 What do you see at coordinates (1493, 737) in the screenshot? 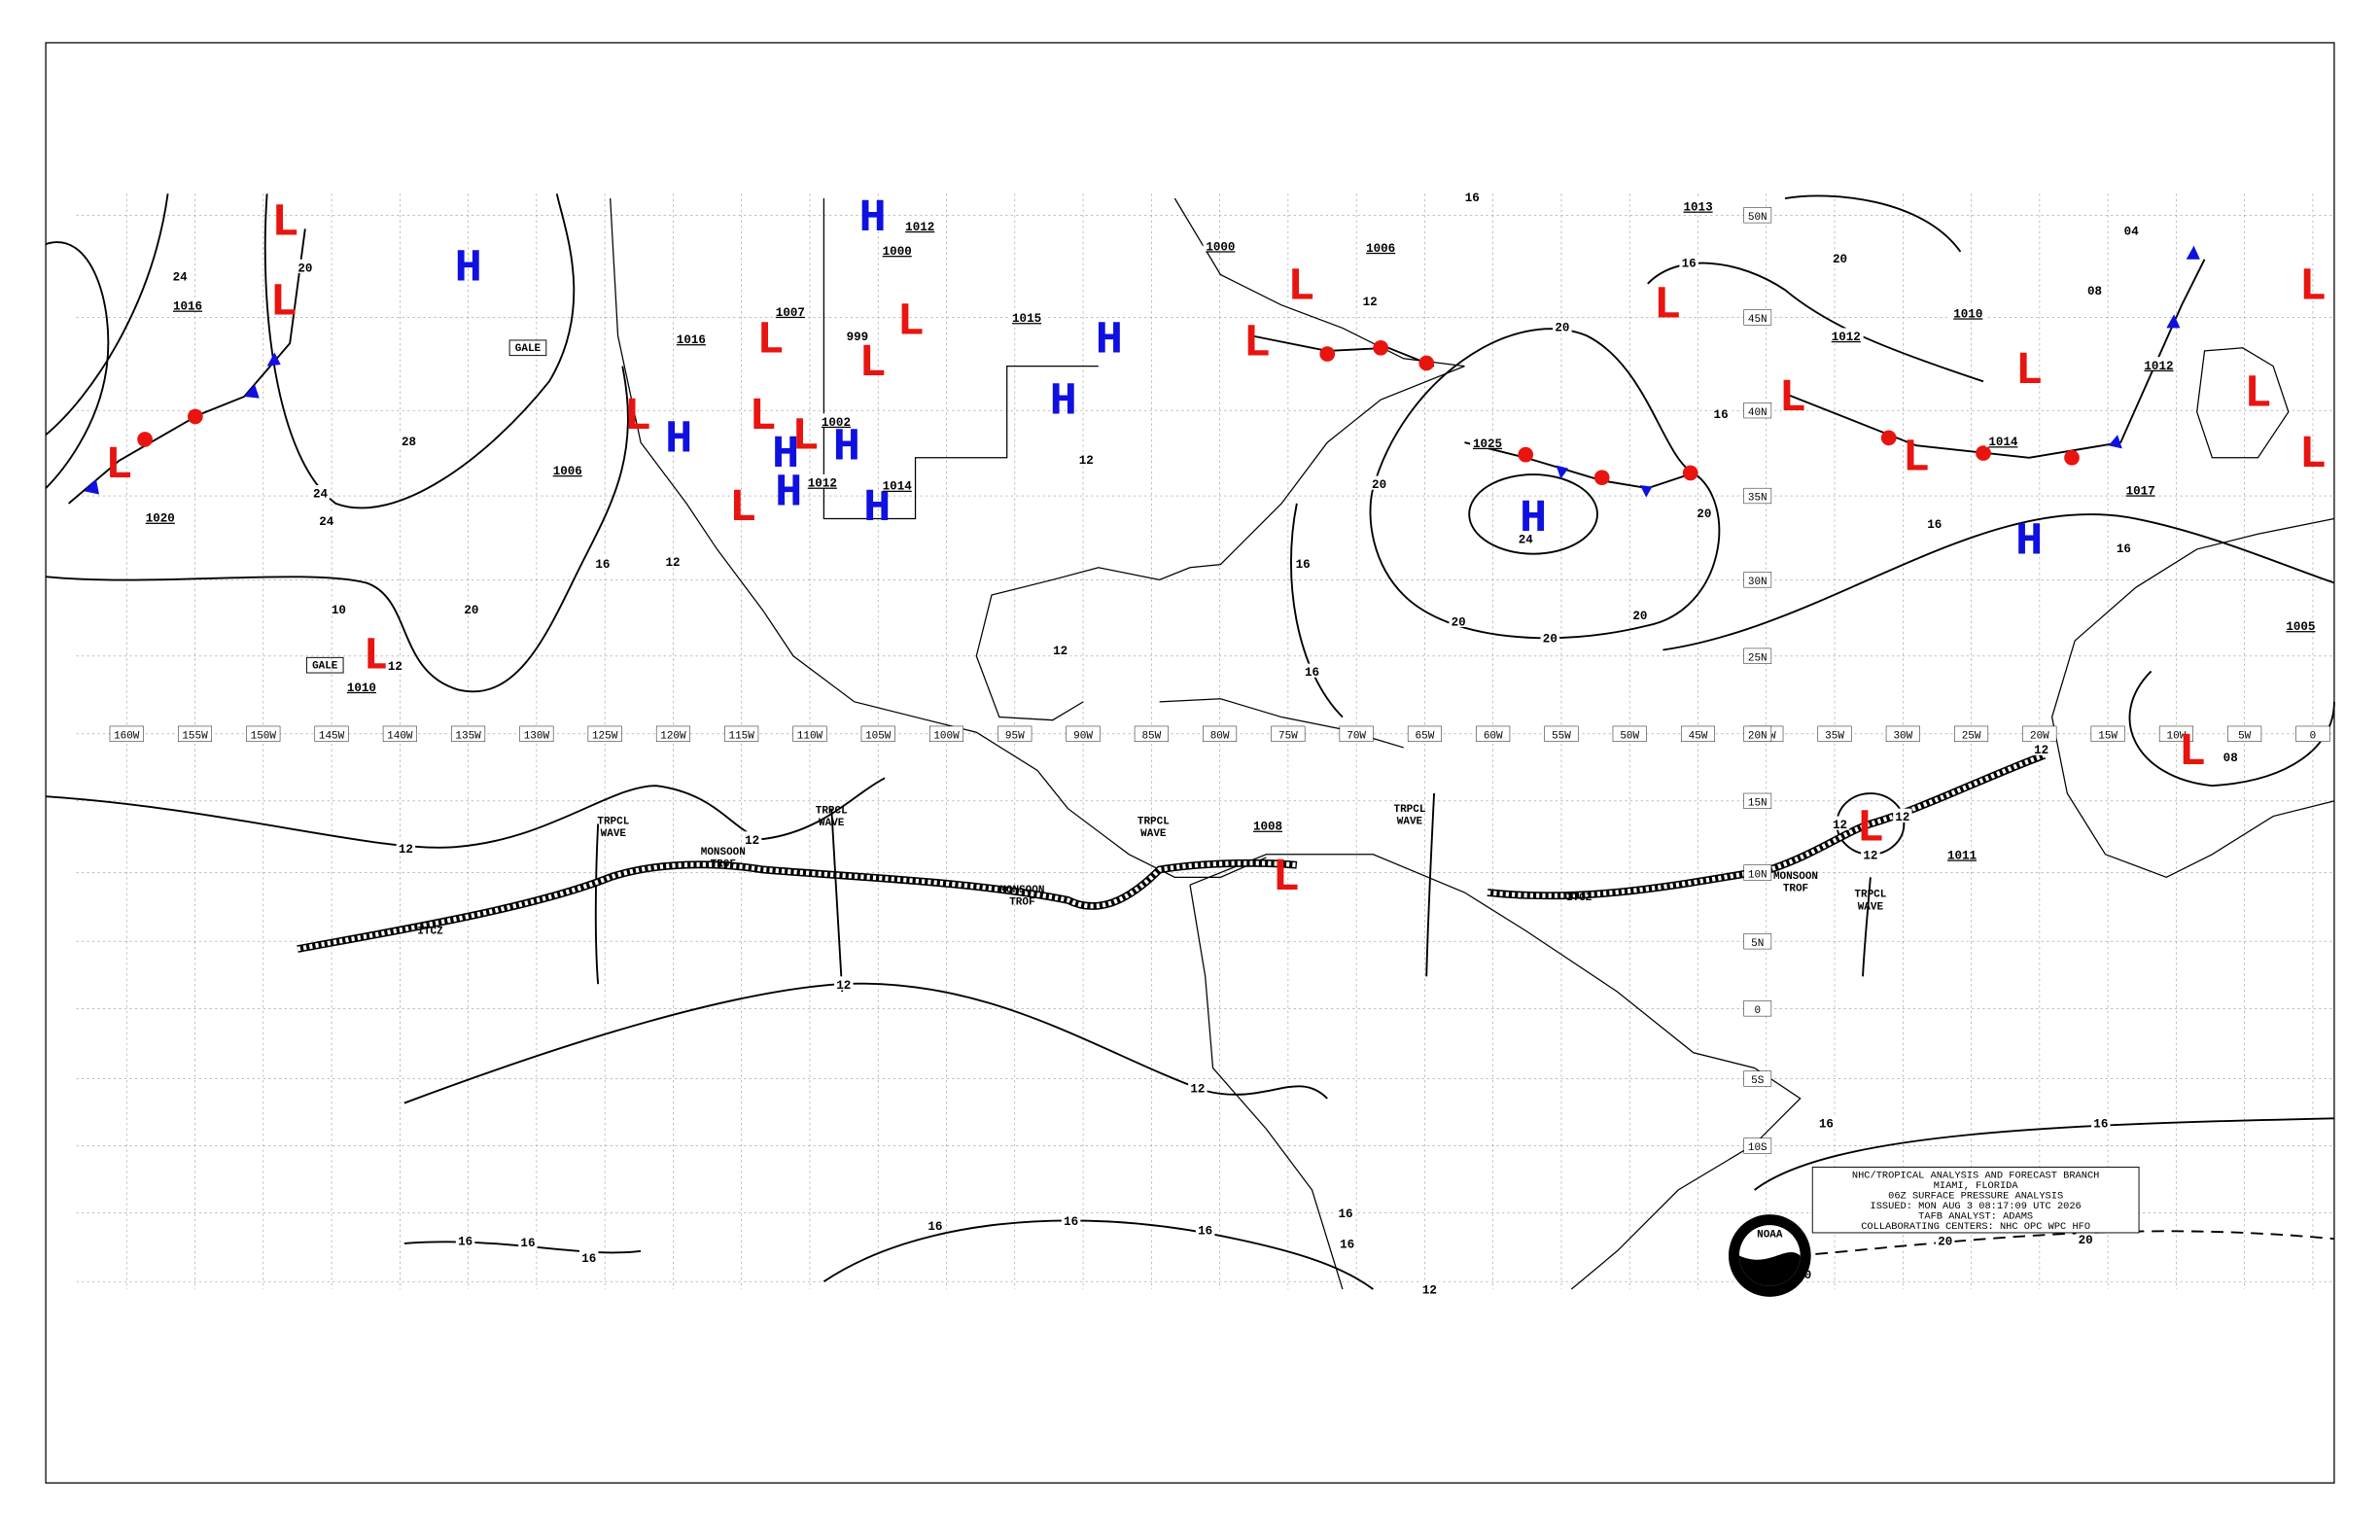
I see `lon-label: 60W` at bounding box center [1493, 737].